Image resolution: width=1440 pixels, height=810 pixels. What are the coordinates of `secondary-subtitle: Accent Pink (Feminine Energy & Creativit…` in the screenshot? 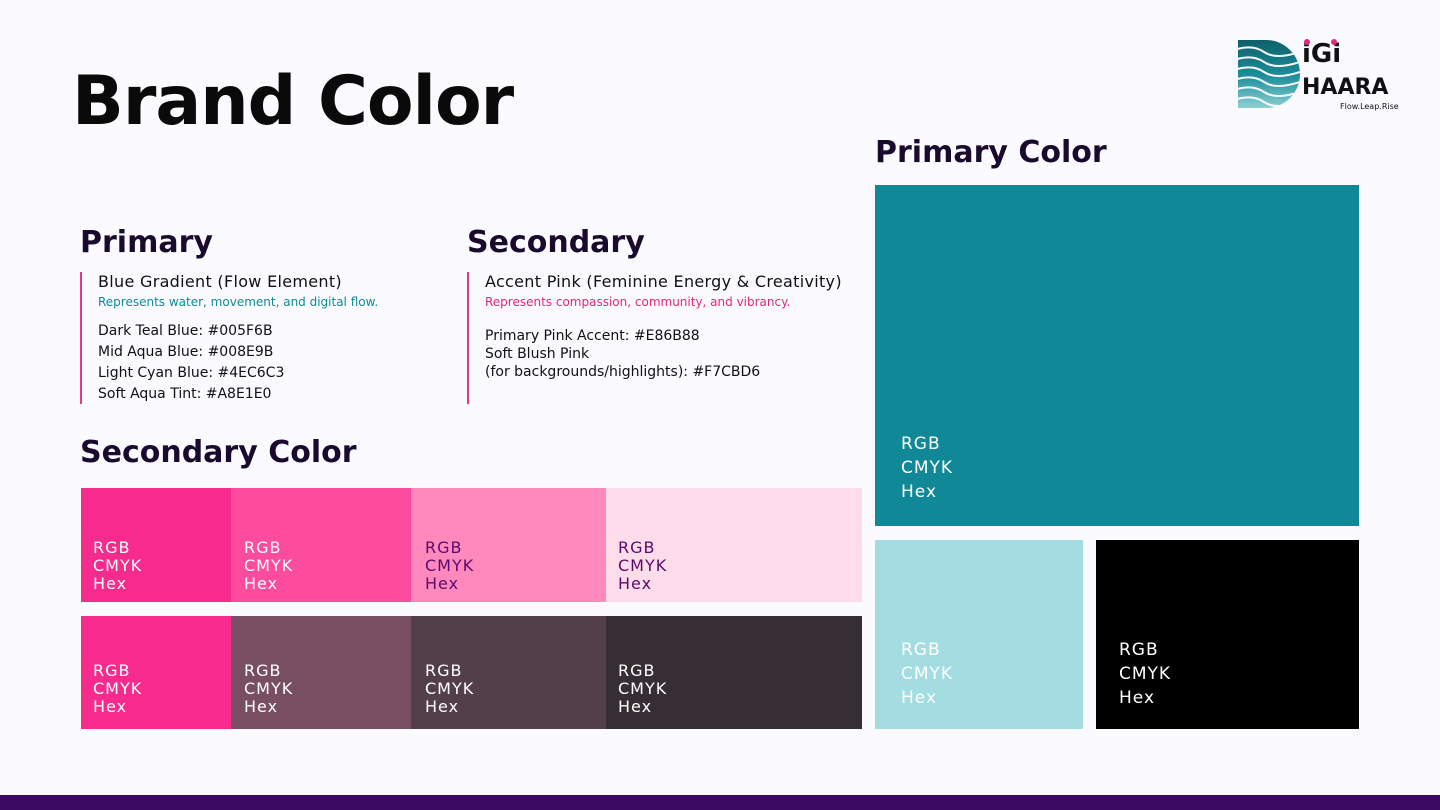 It's located at (663, 281).